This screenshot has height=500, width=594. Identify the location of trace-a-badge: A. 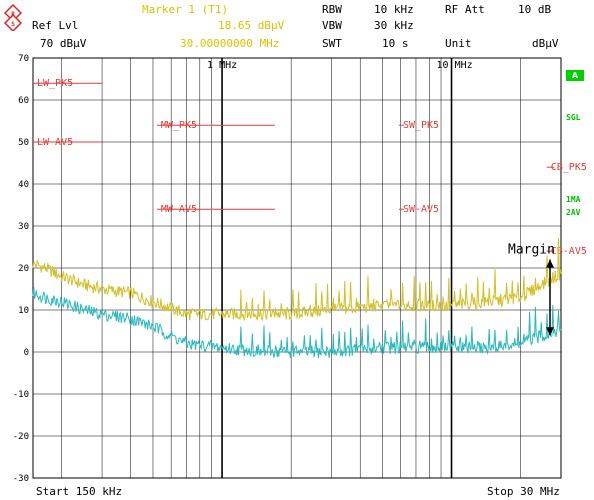
(575, 75).